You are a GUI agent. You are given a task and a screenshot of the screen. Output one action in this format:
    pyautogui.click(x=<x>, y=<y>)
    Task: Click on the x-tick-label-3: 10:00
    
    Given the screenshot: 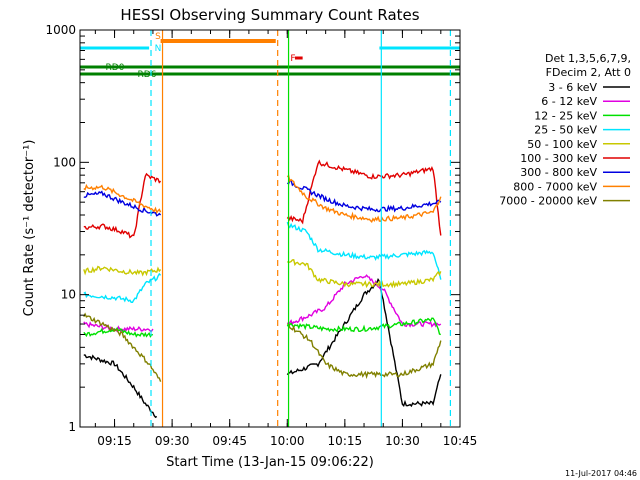 What is the action you would take?
    pyautogui.click(x=287, y=441)
    